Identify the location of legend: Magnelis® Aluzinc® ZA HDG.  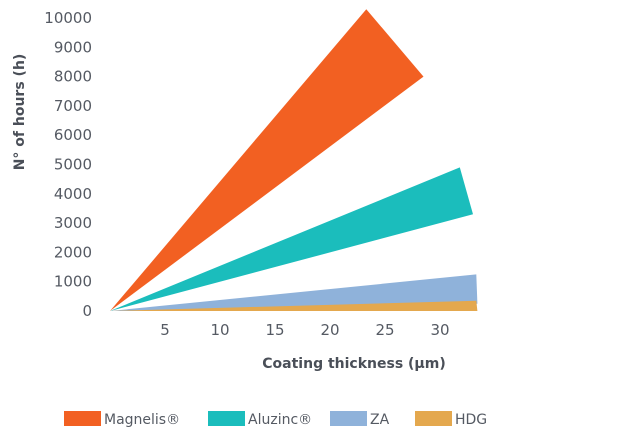
(275, 419).